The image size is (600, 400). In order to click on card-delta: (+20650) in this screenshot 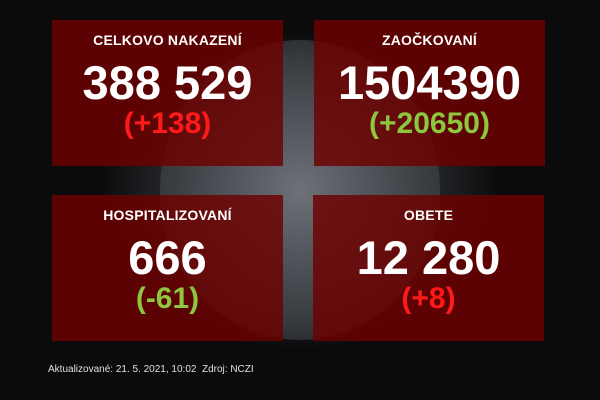, I will do `click(429, 123)`.